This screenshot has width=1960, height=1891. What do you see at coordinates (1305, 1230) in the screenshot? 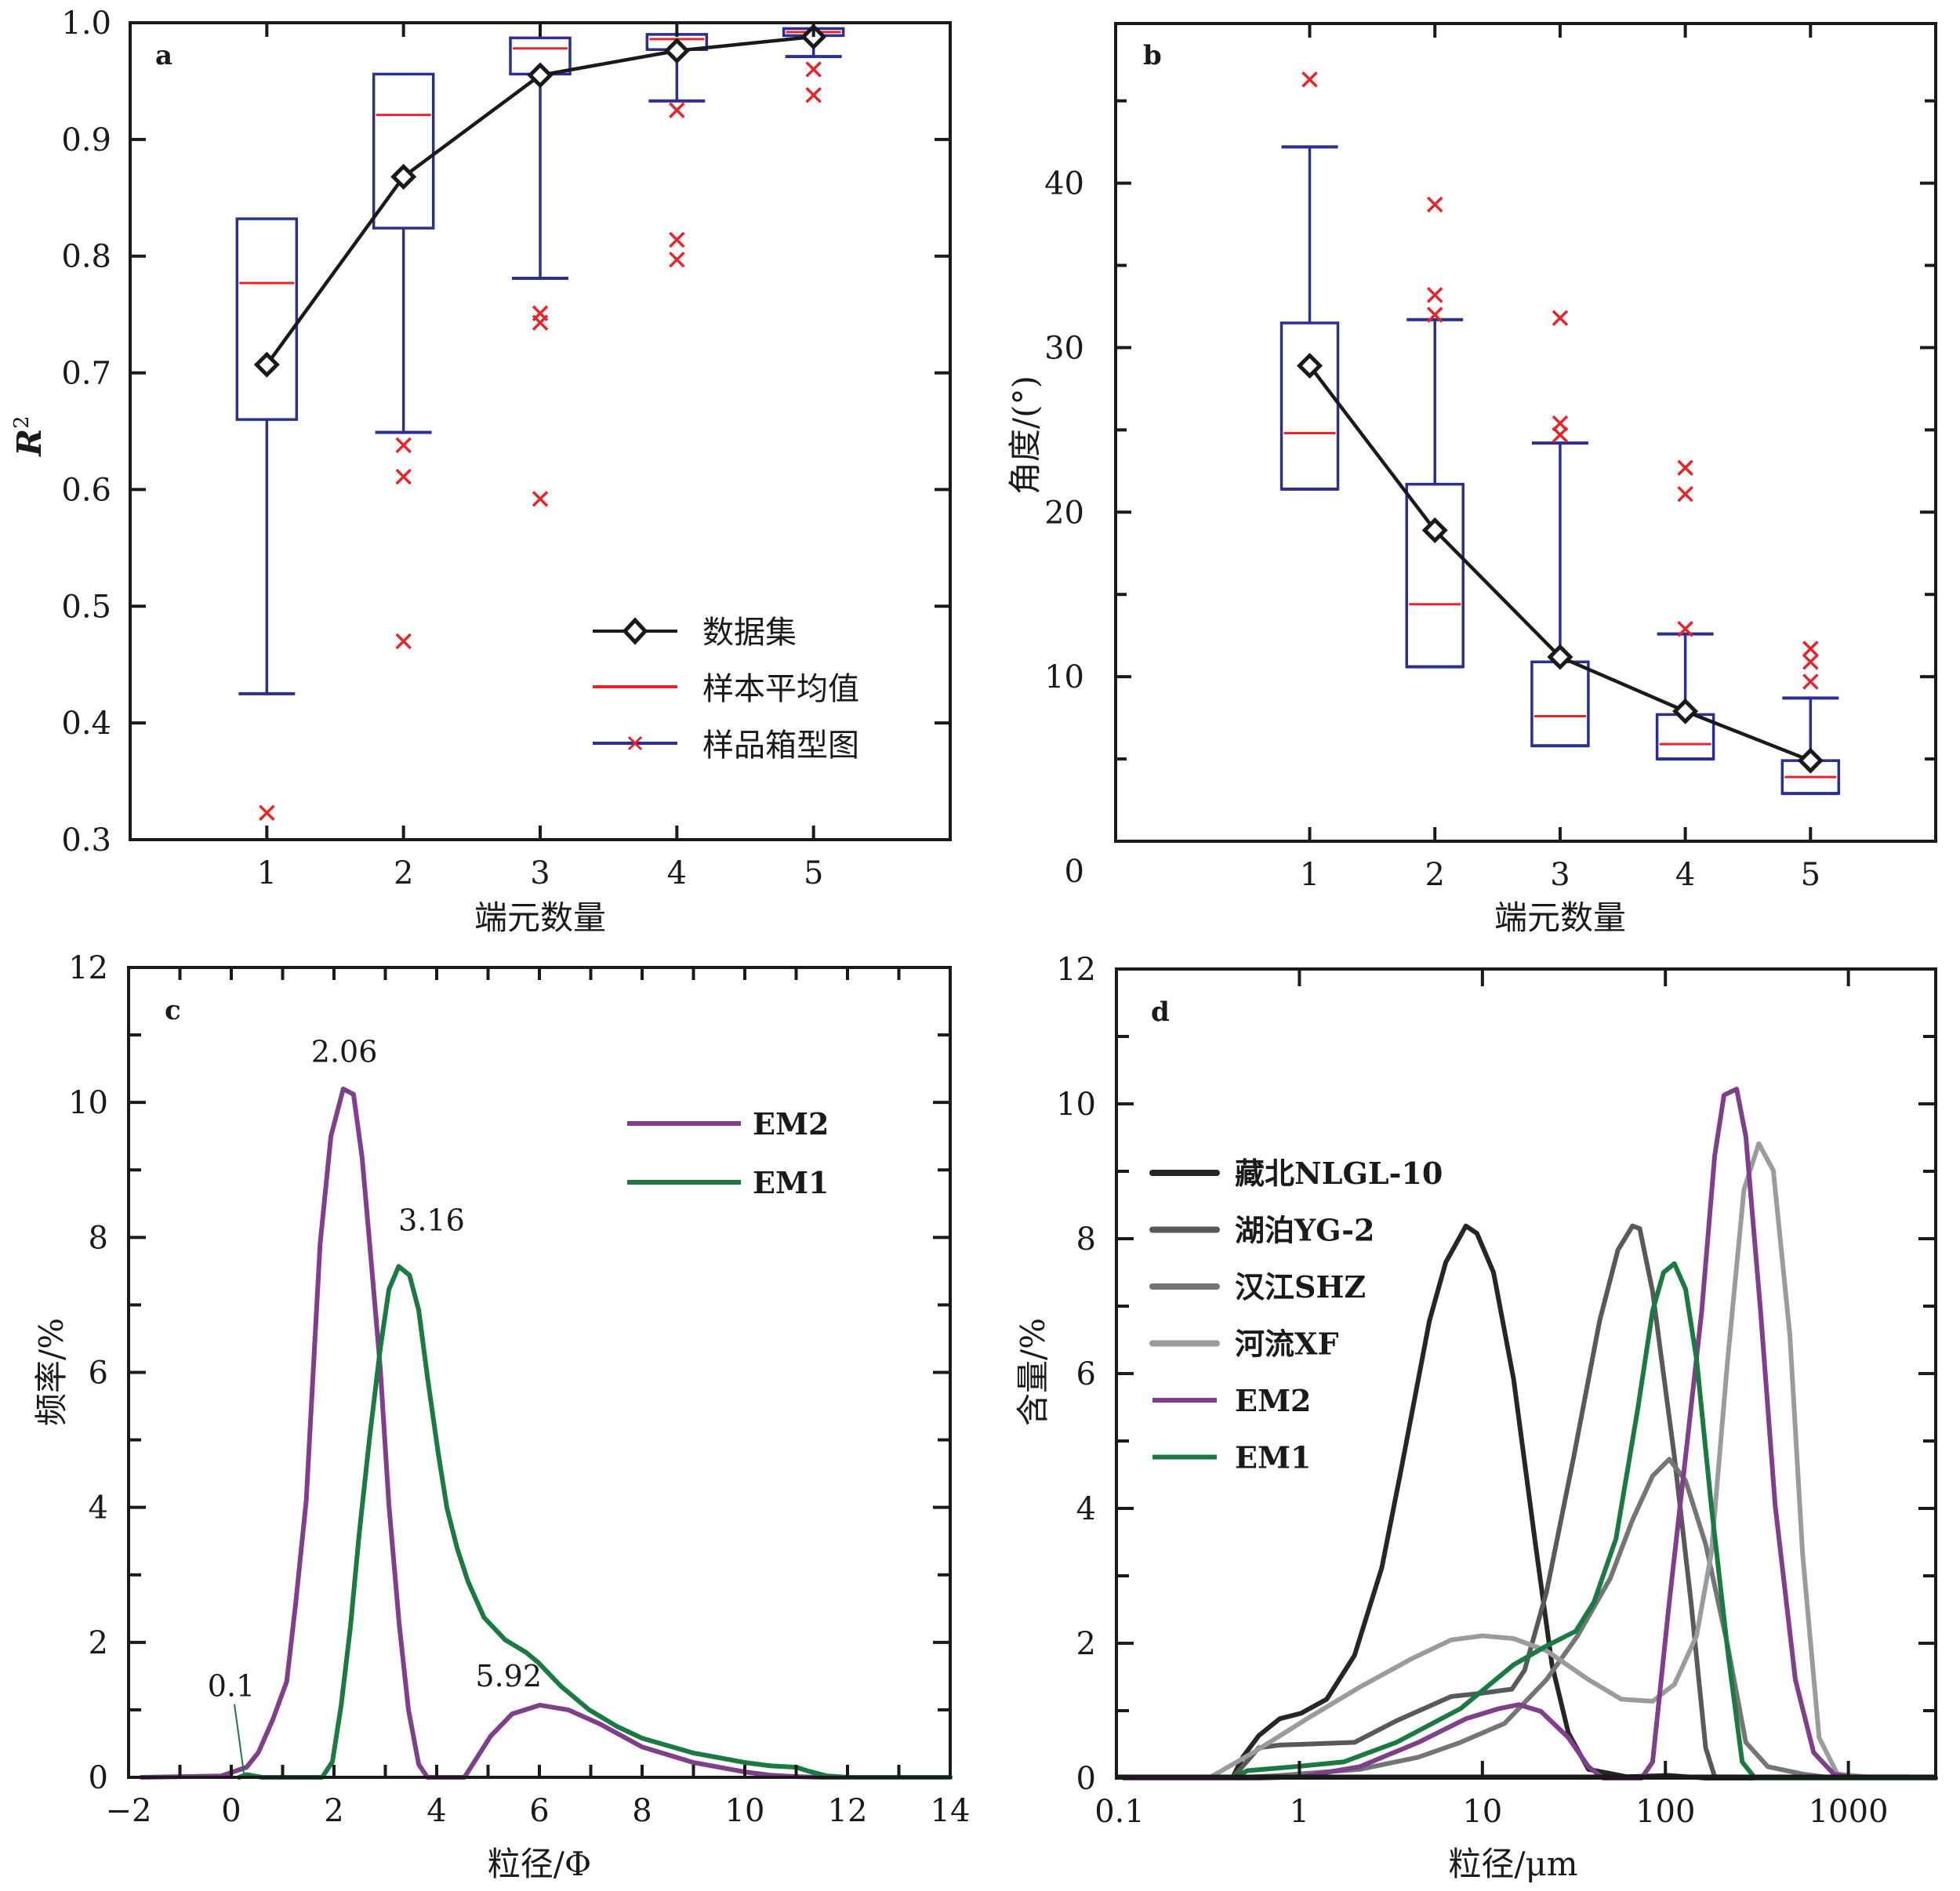
I see `legend-label-yg2: 湖泊YG-2` at bounding box center [1305, 1230].